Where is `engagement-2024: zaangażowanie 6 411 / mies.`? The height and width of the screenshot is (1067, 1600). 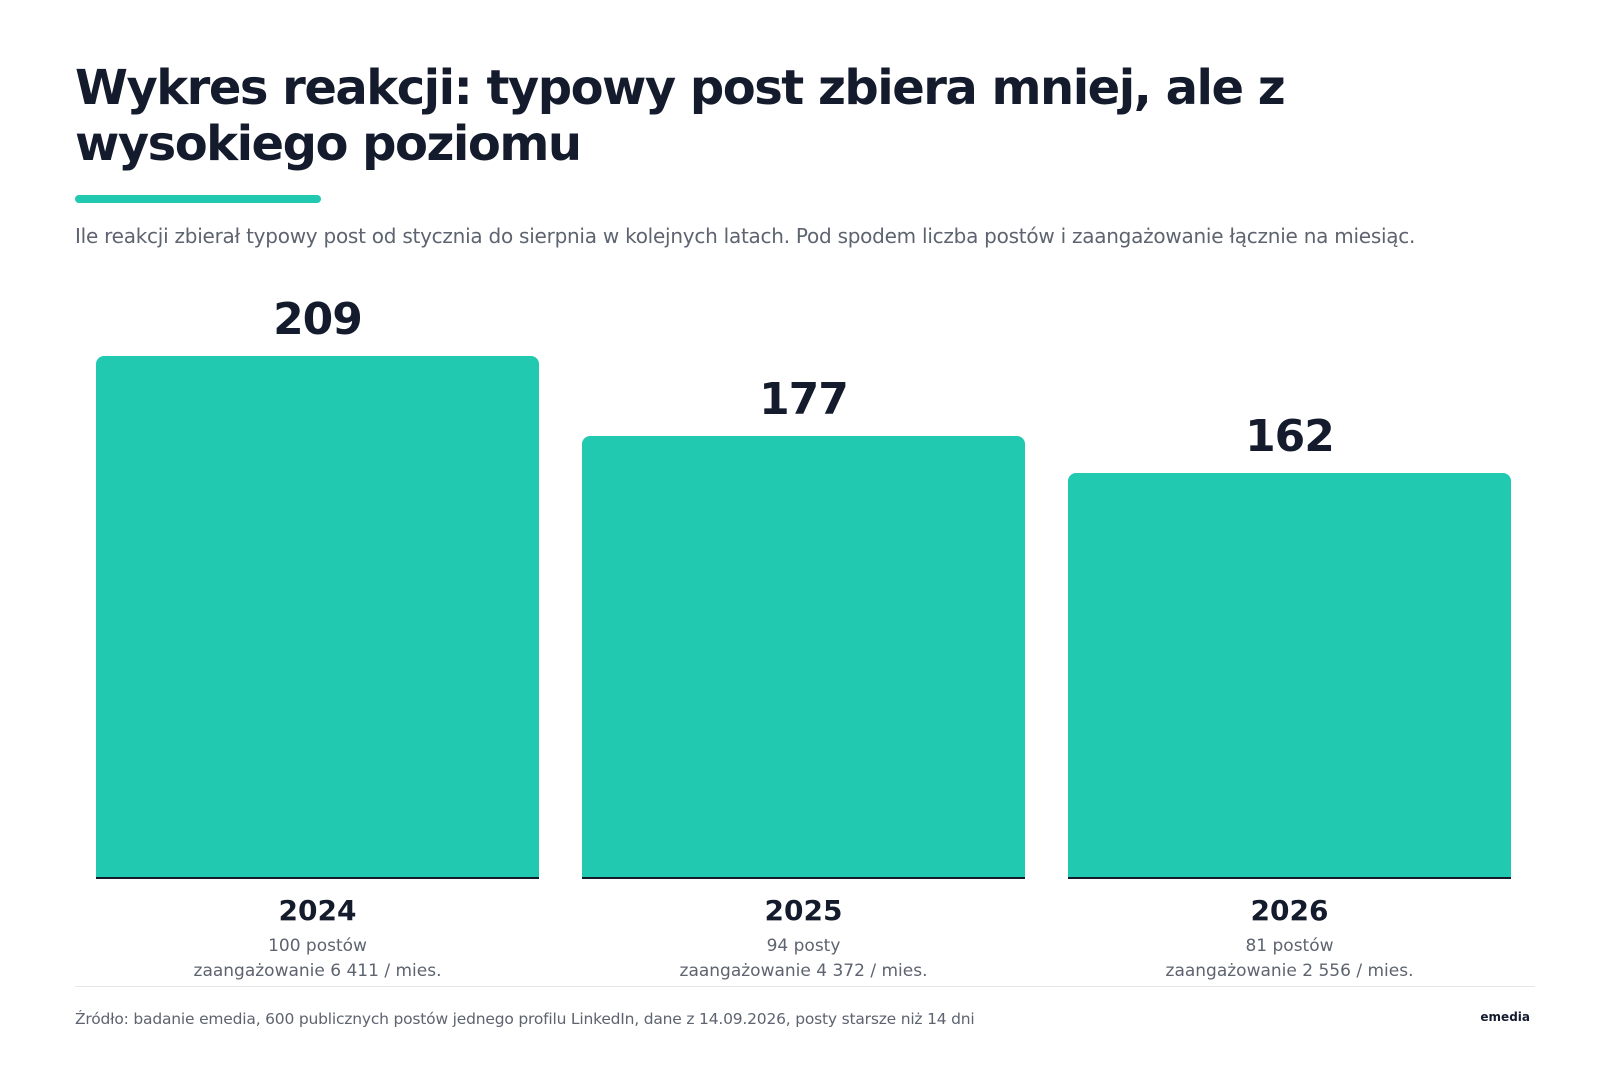
engagement-2024: zaangażowanie 6 411 / mies. is located at coordinates (317, 971).